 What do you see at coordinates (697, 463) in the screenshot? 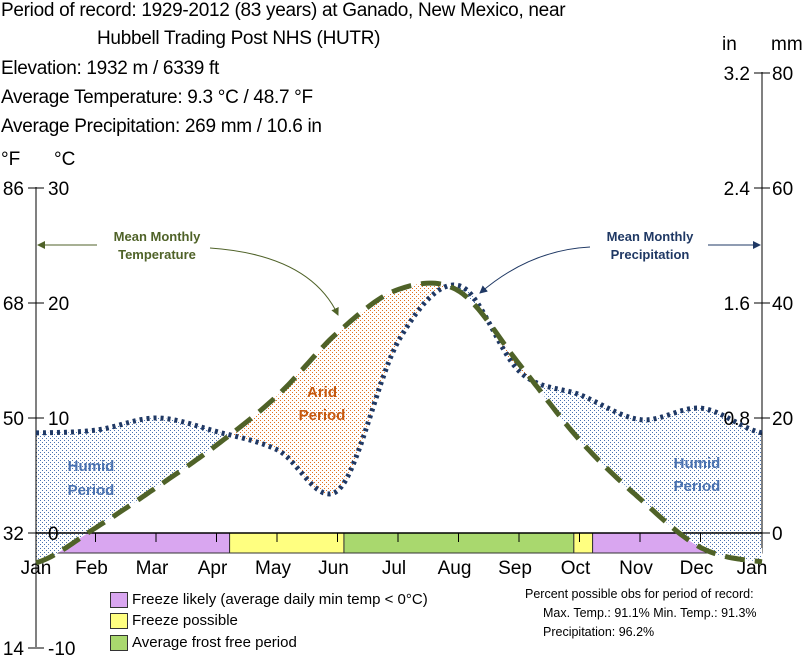
I see `humid-label-right-1: Humid` at bounding box center [697, 463].